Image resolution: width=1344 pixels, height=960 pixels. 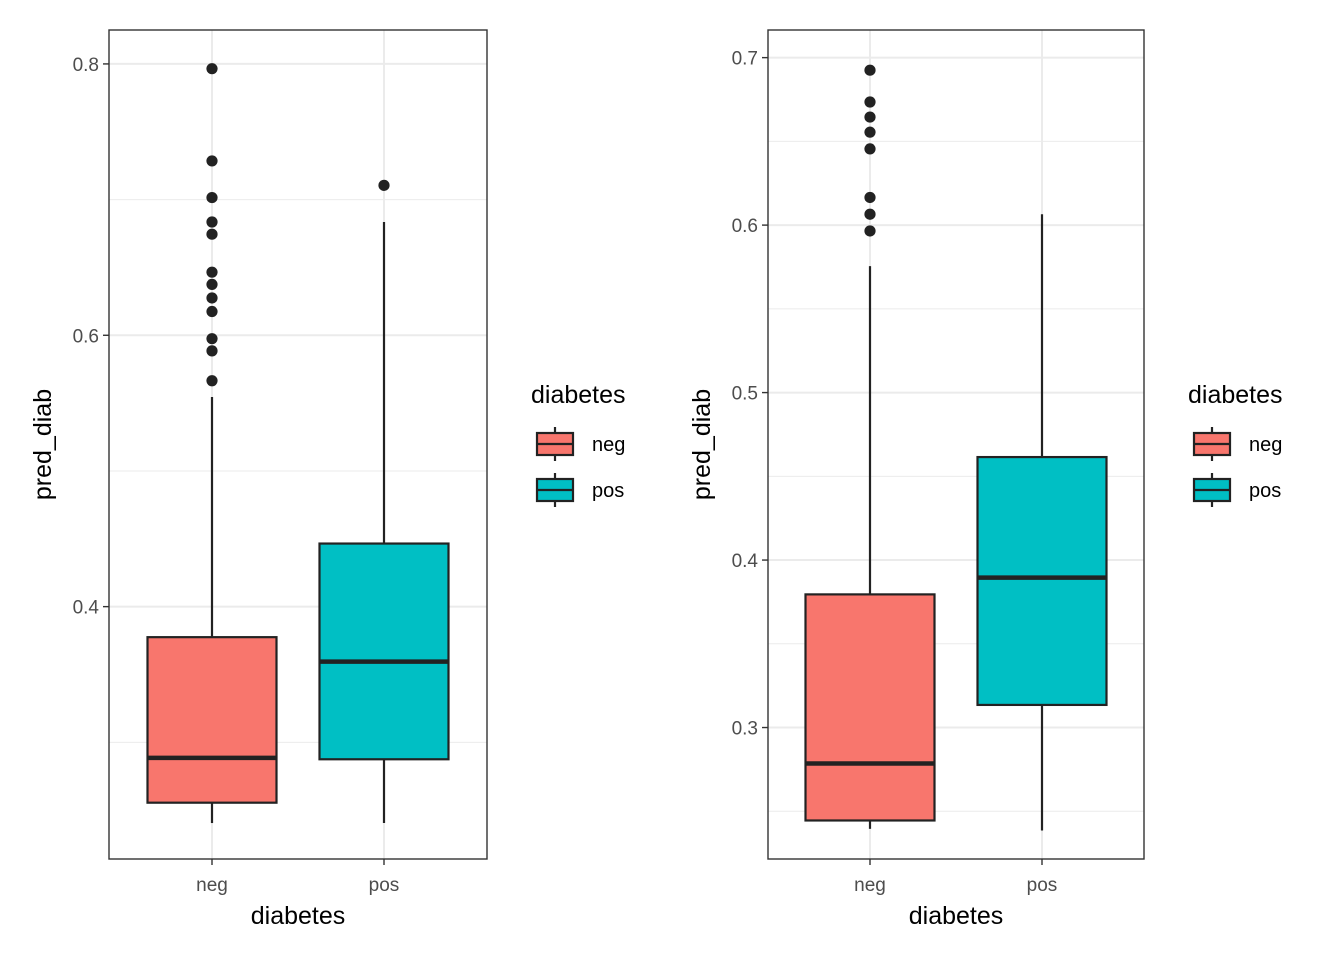 What do you see at coordinates (745, 729) in the screenshot?
I see `y-tick-label: 0.3` at bounding box center [745, 729].